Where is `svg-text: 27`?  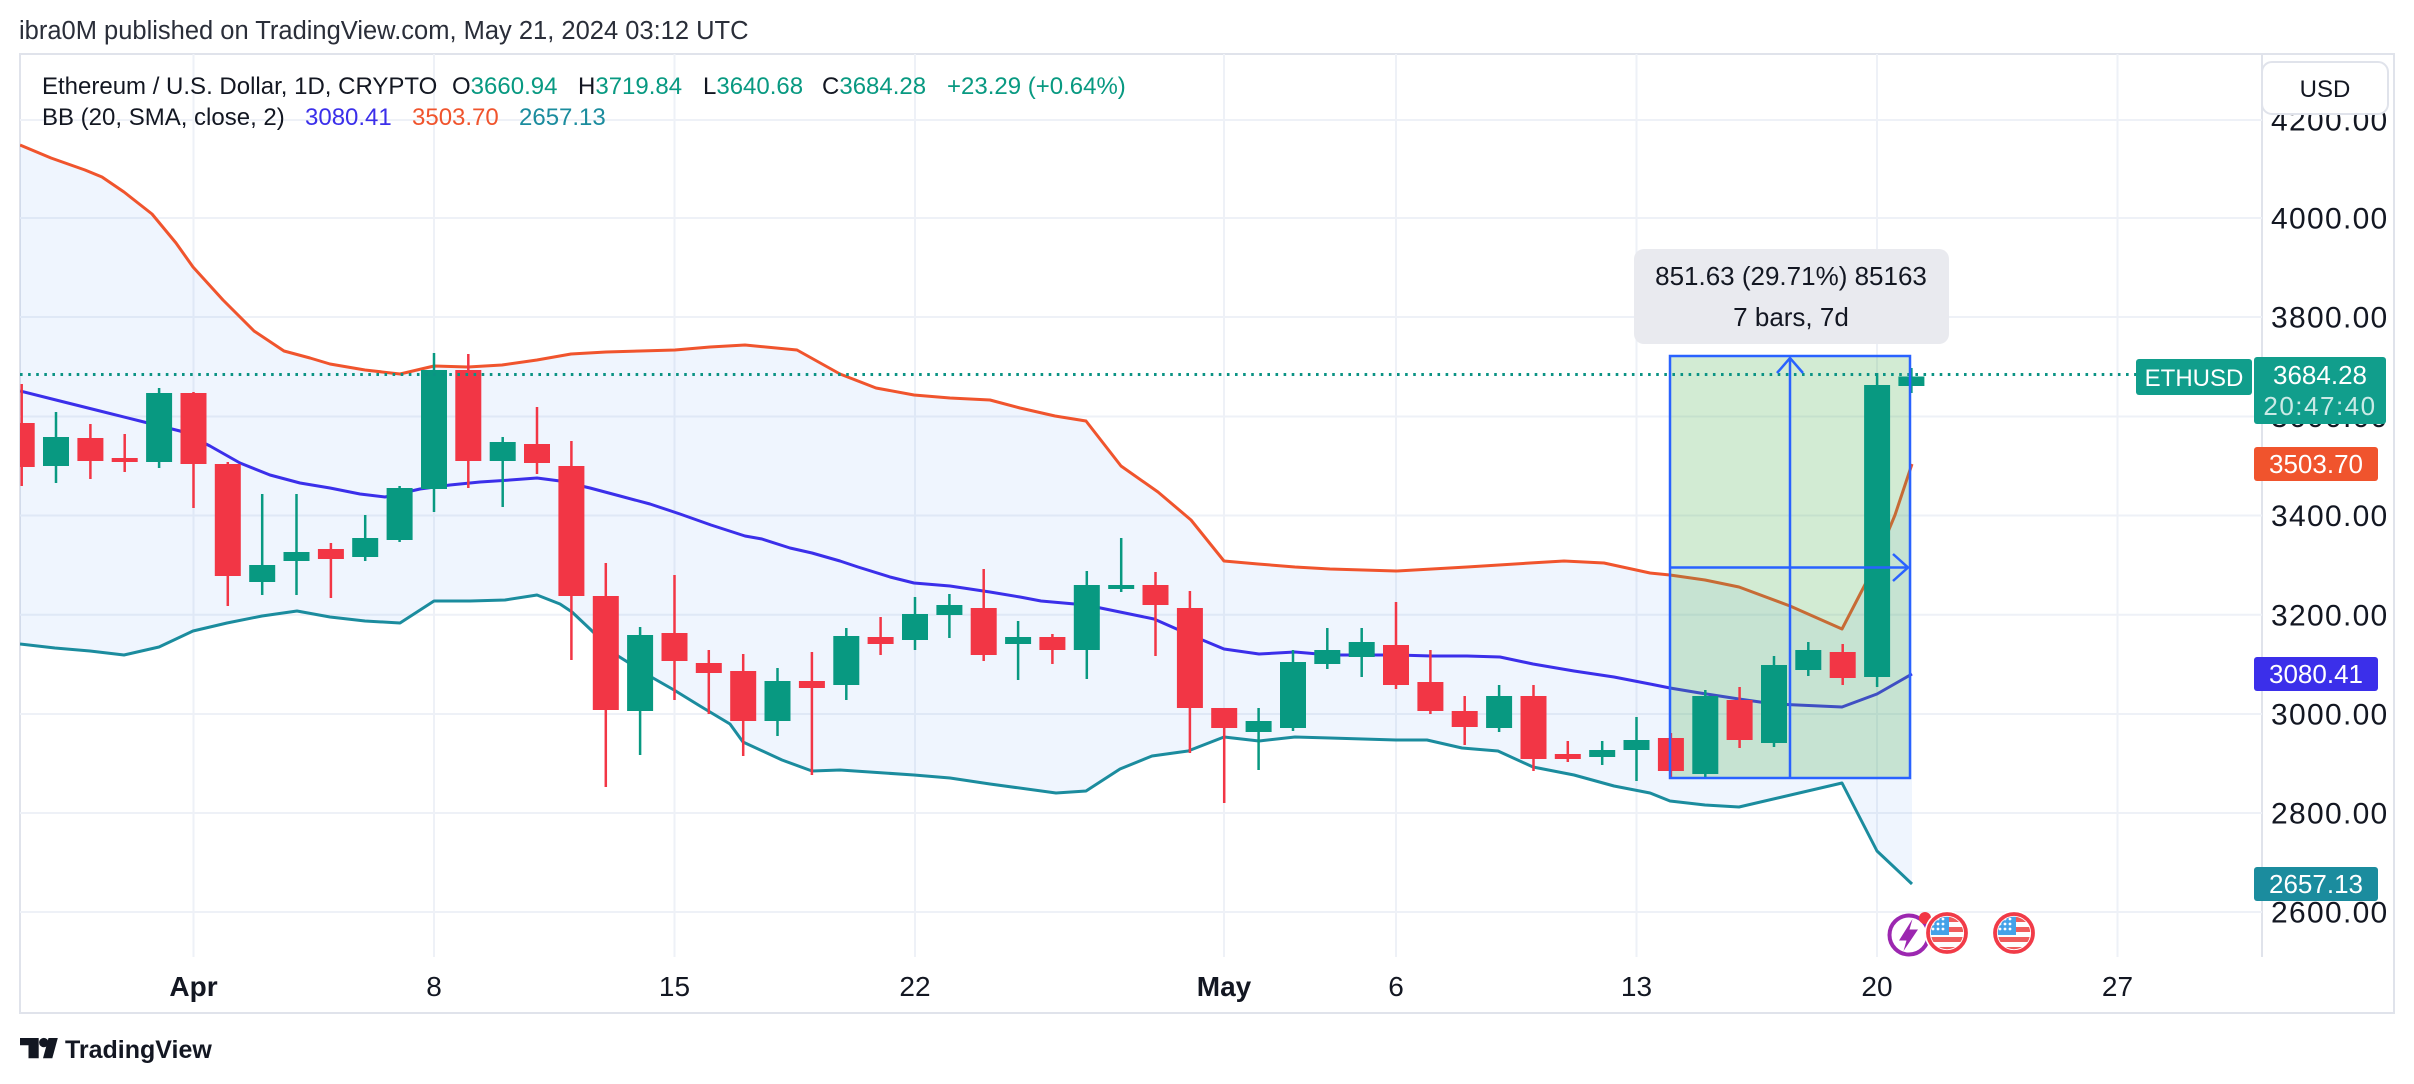
svg-text: 27 is located at coordinates (2117, 986).